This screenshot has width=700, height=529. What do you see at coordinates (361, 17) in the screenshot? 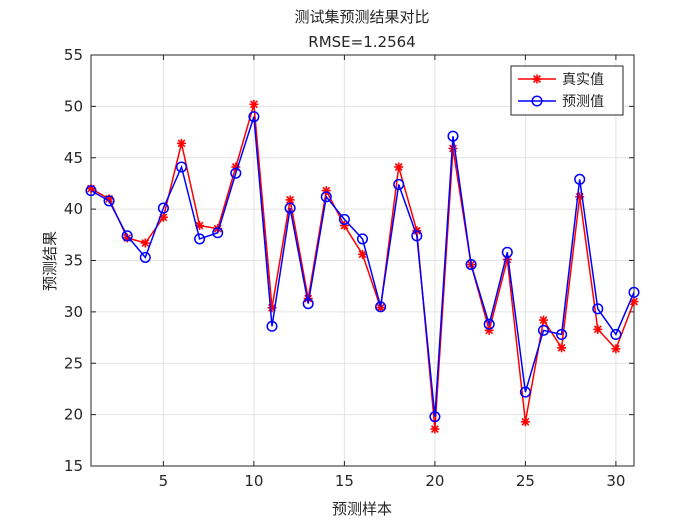
I see `chart-title: 测试集预测结果对比` at bounding box center [361, 17].